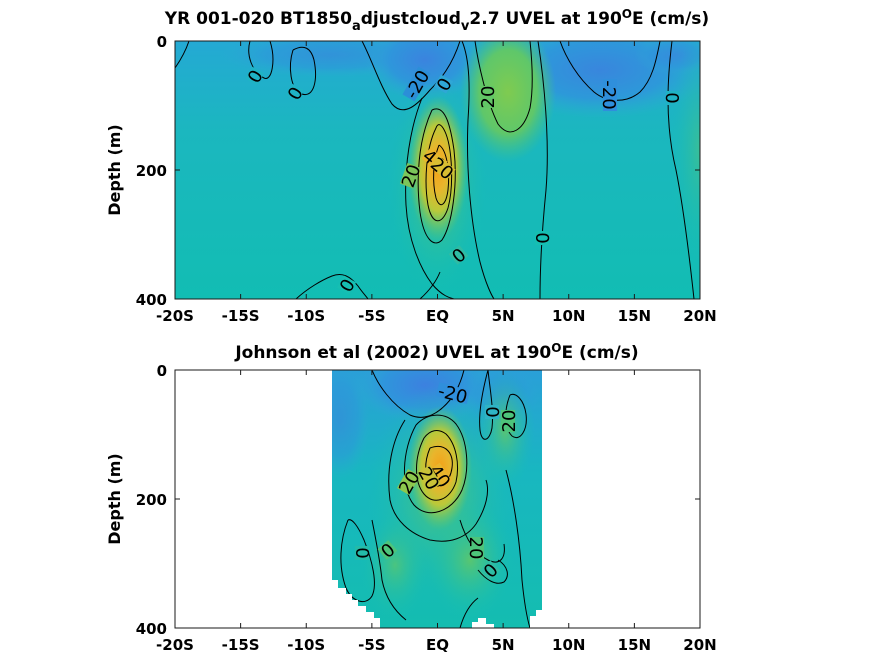 The height and width of the screenshot is (656, 875). I want to click on panel-1-y-label: Depth (m), so click(114, 170).